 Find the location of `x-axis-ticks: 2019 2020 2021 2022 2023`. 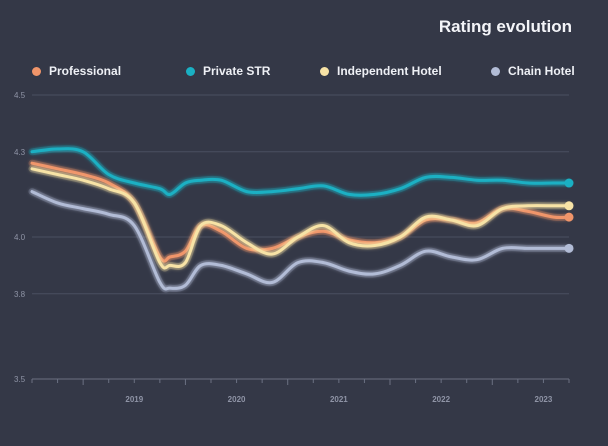

x-axis-ticks: 2019 2020 2021 2022 2023 is located at coordinates (338, 399).